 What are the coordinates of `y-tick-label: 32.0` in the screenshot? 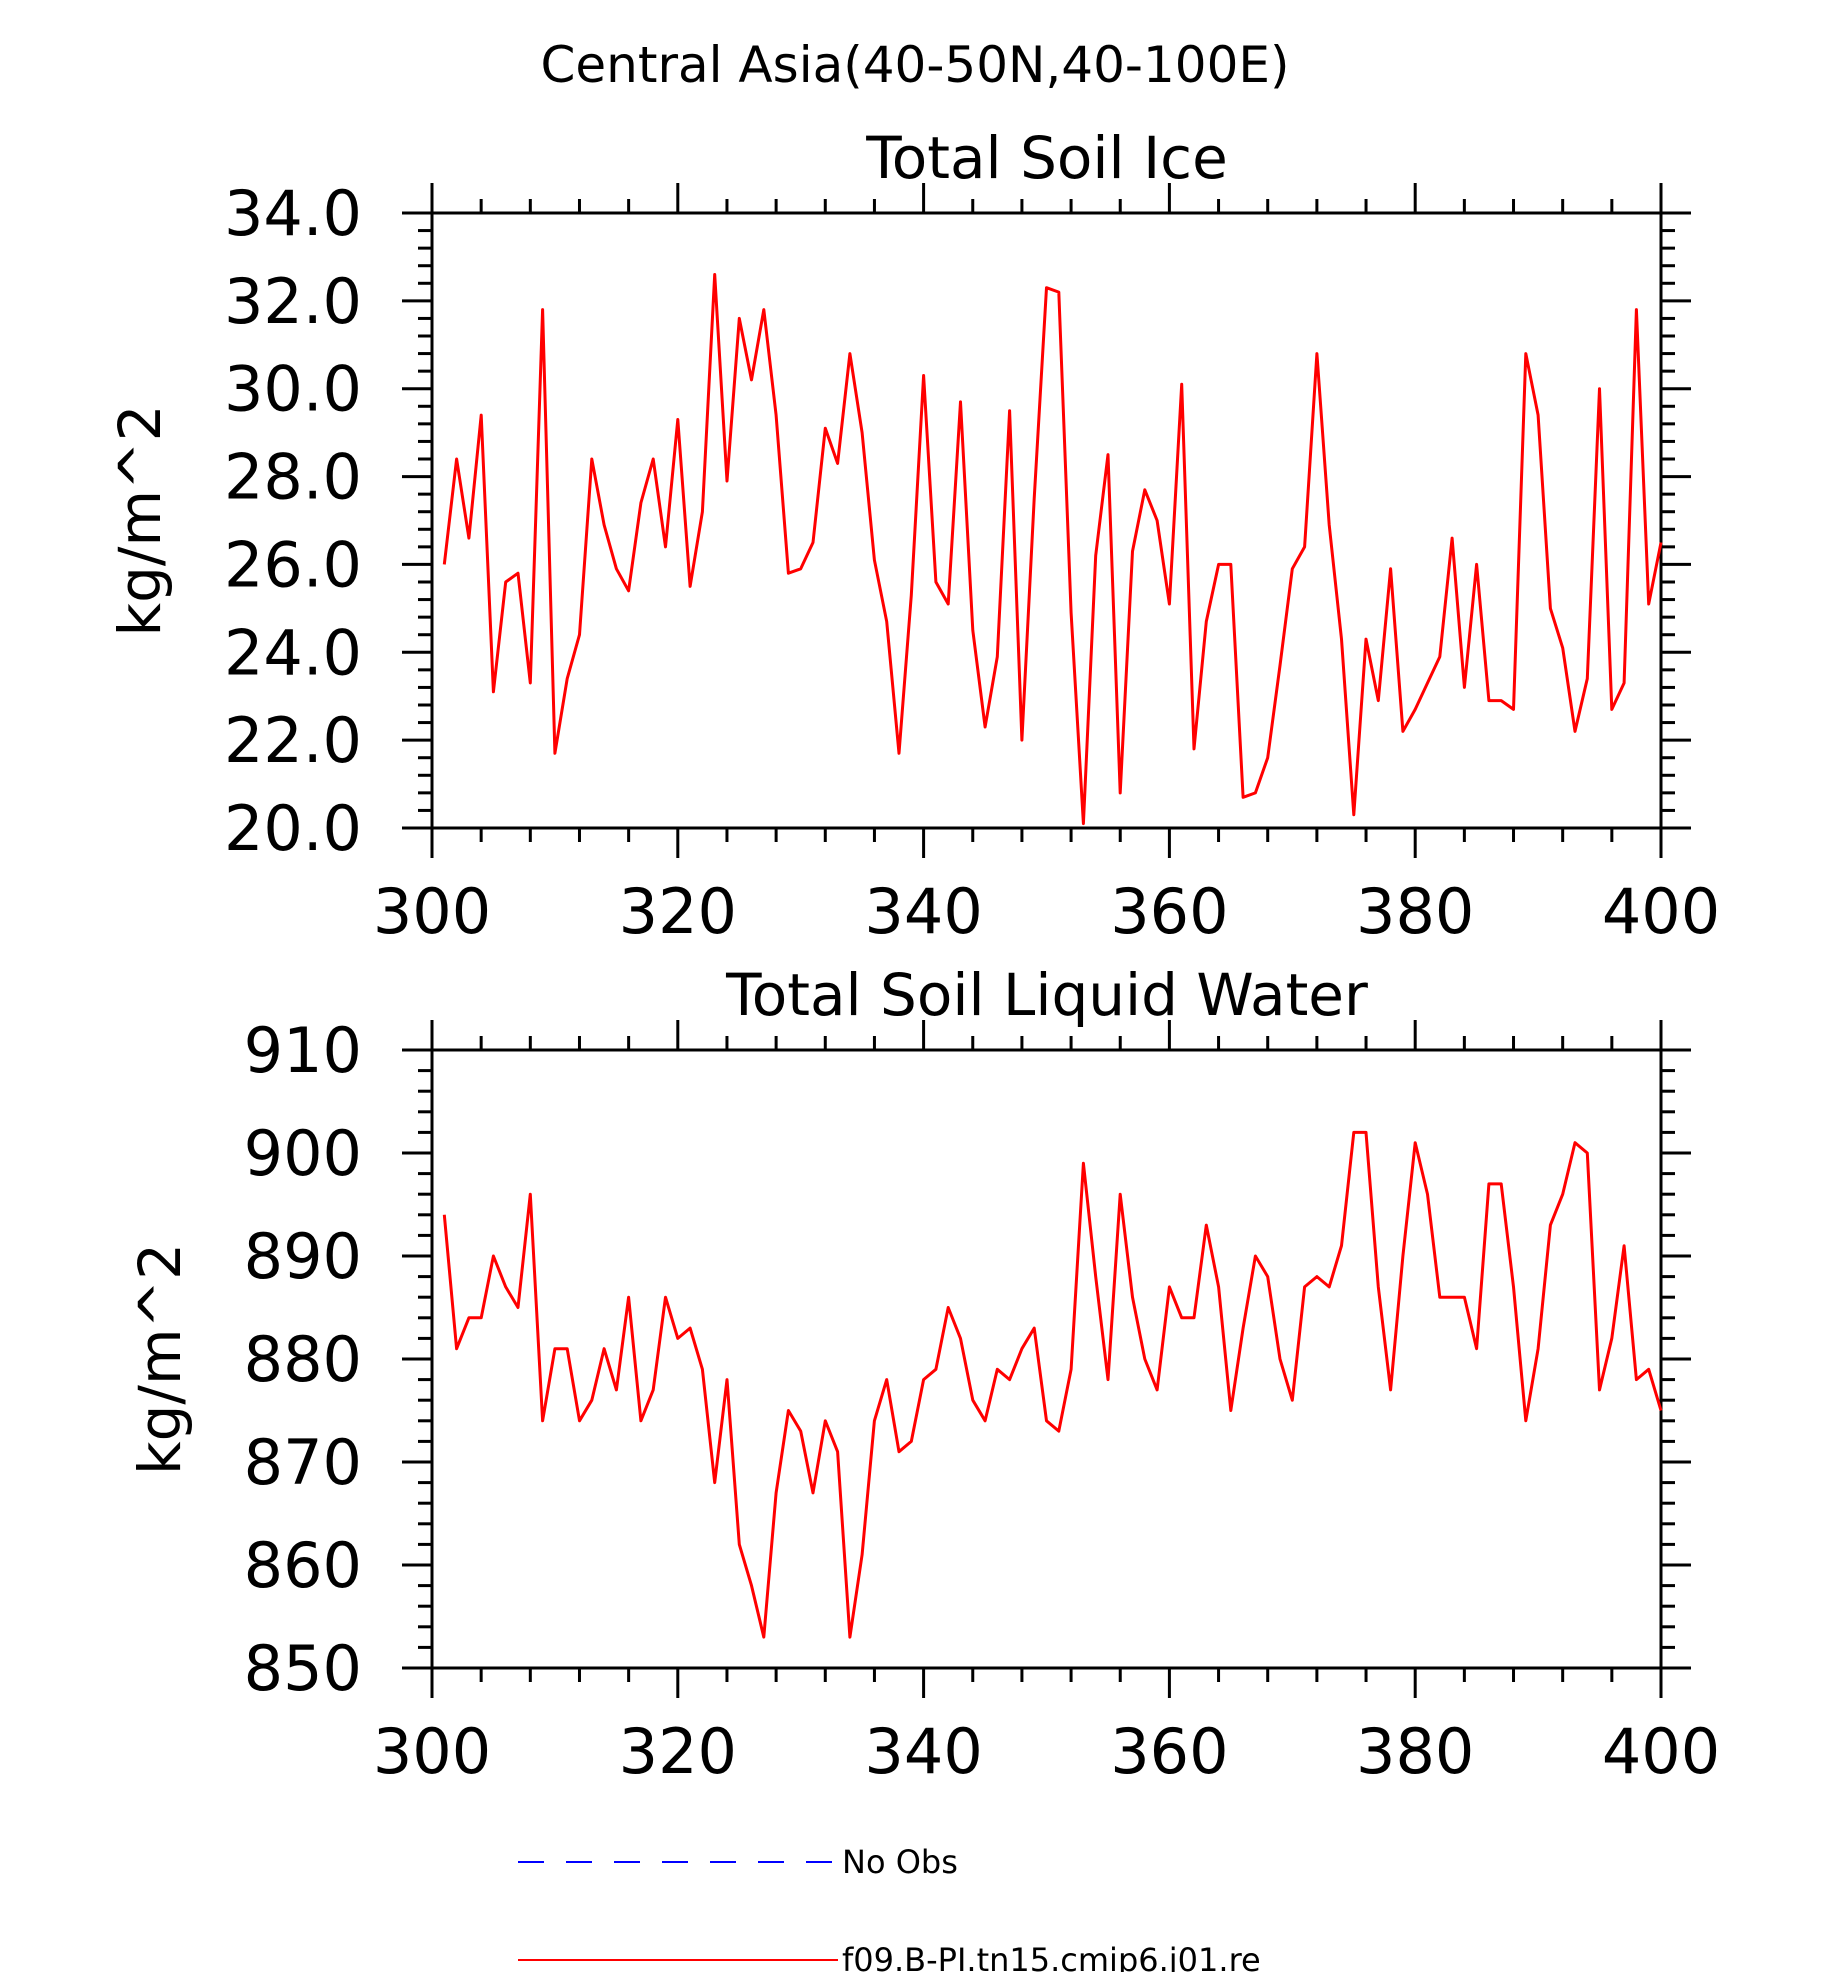 It's located at (293, 301).